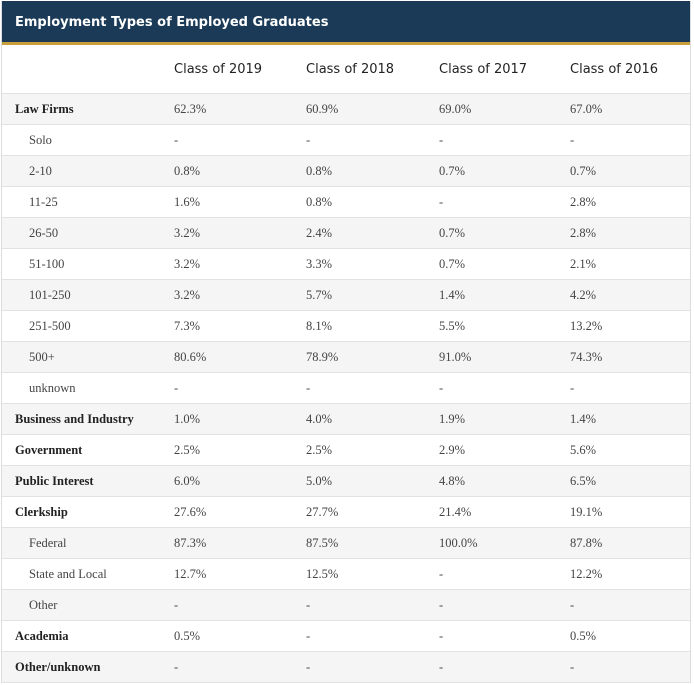  I want to click on value-cell: 3.3%, so click(360, 264).